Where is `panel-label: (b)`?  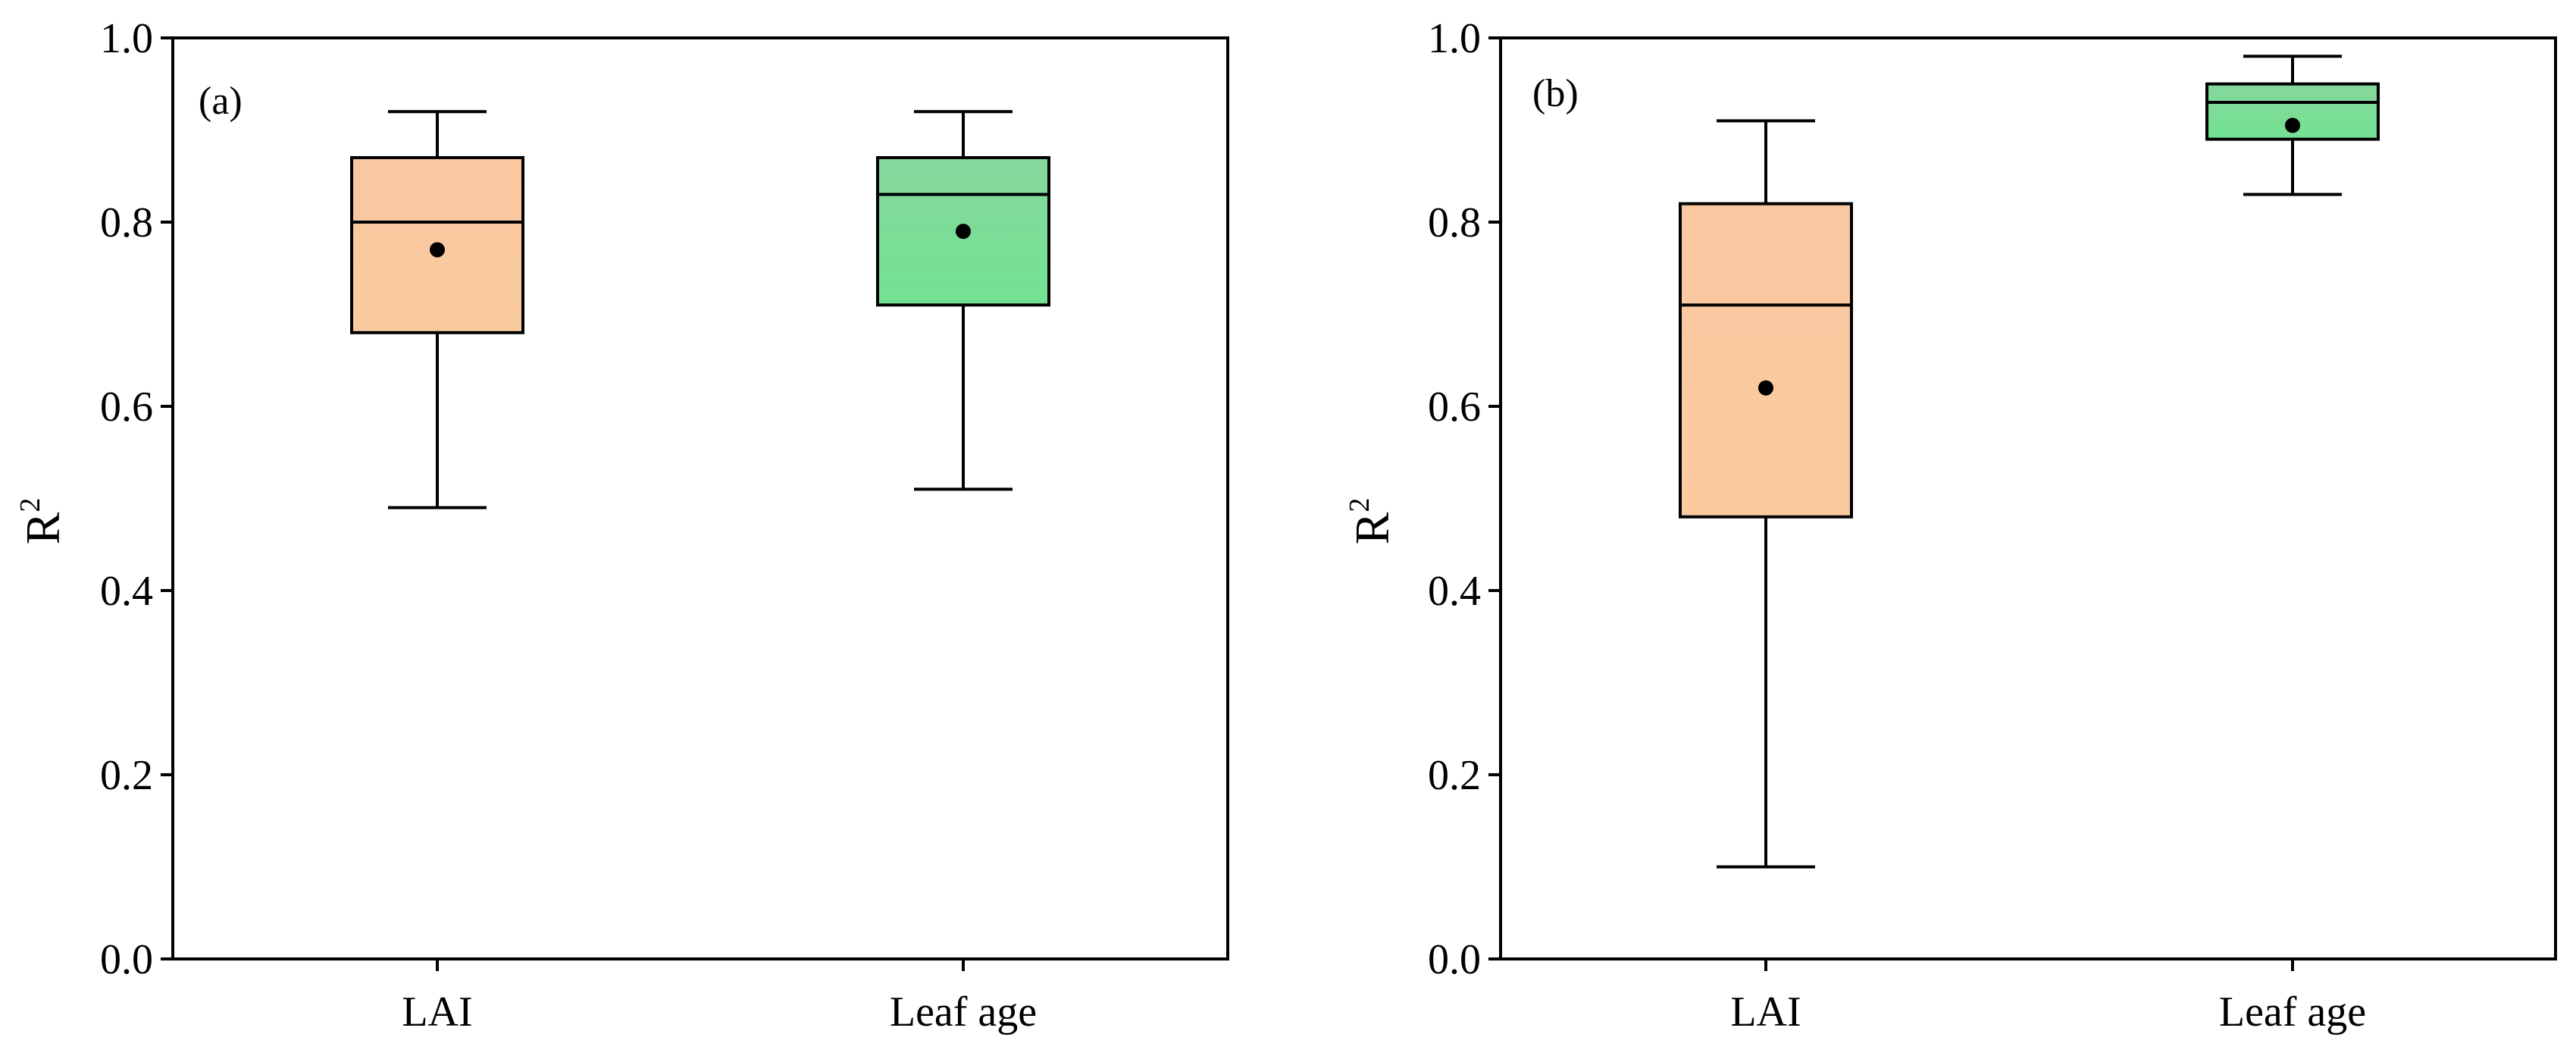
panel-label: (b) is located at coordinates (1556, 93).